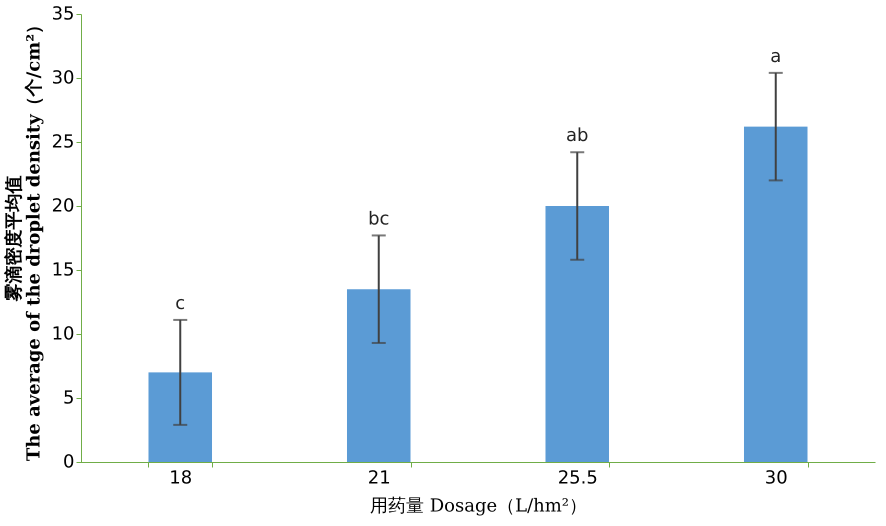  What do you see at coordinates (379, 478) in the screenshot?
I see `x-tick-label: 21` at bounding box center [379, 478].